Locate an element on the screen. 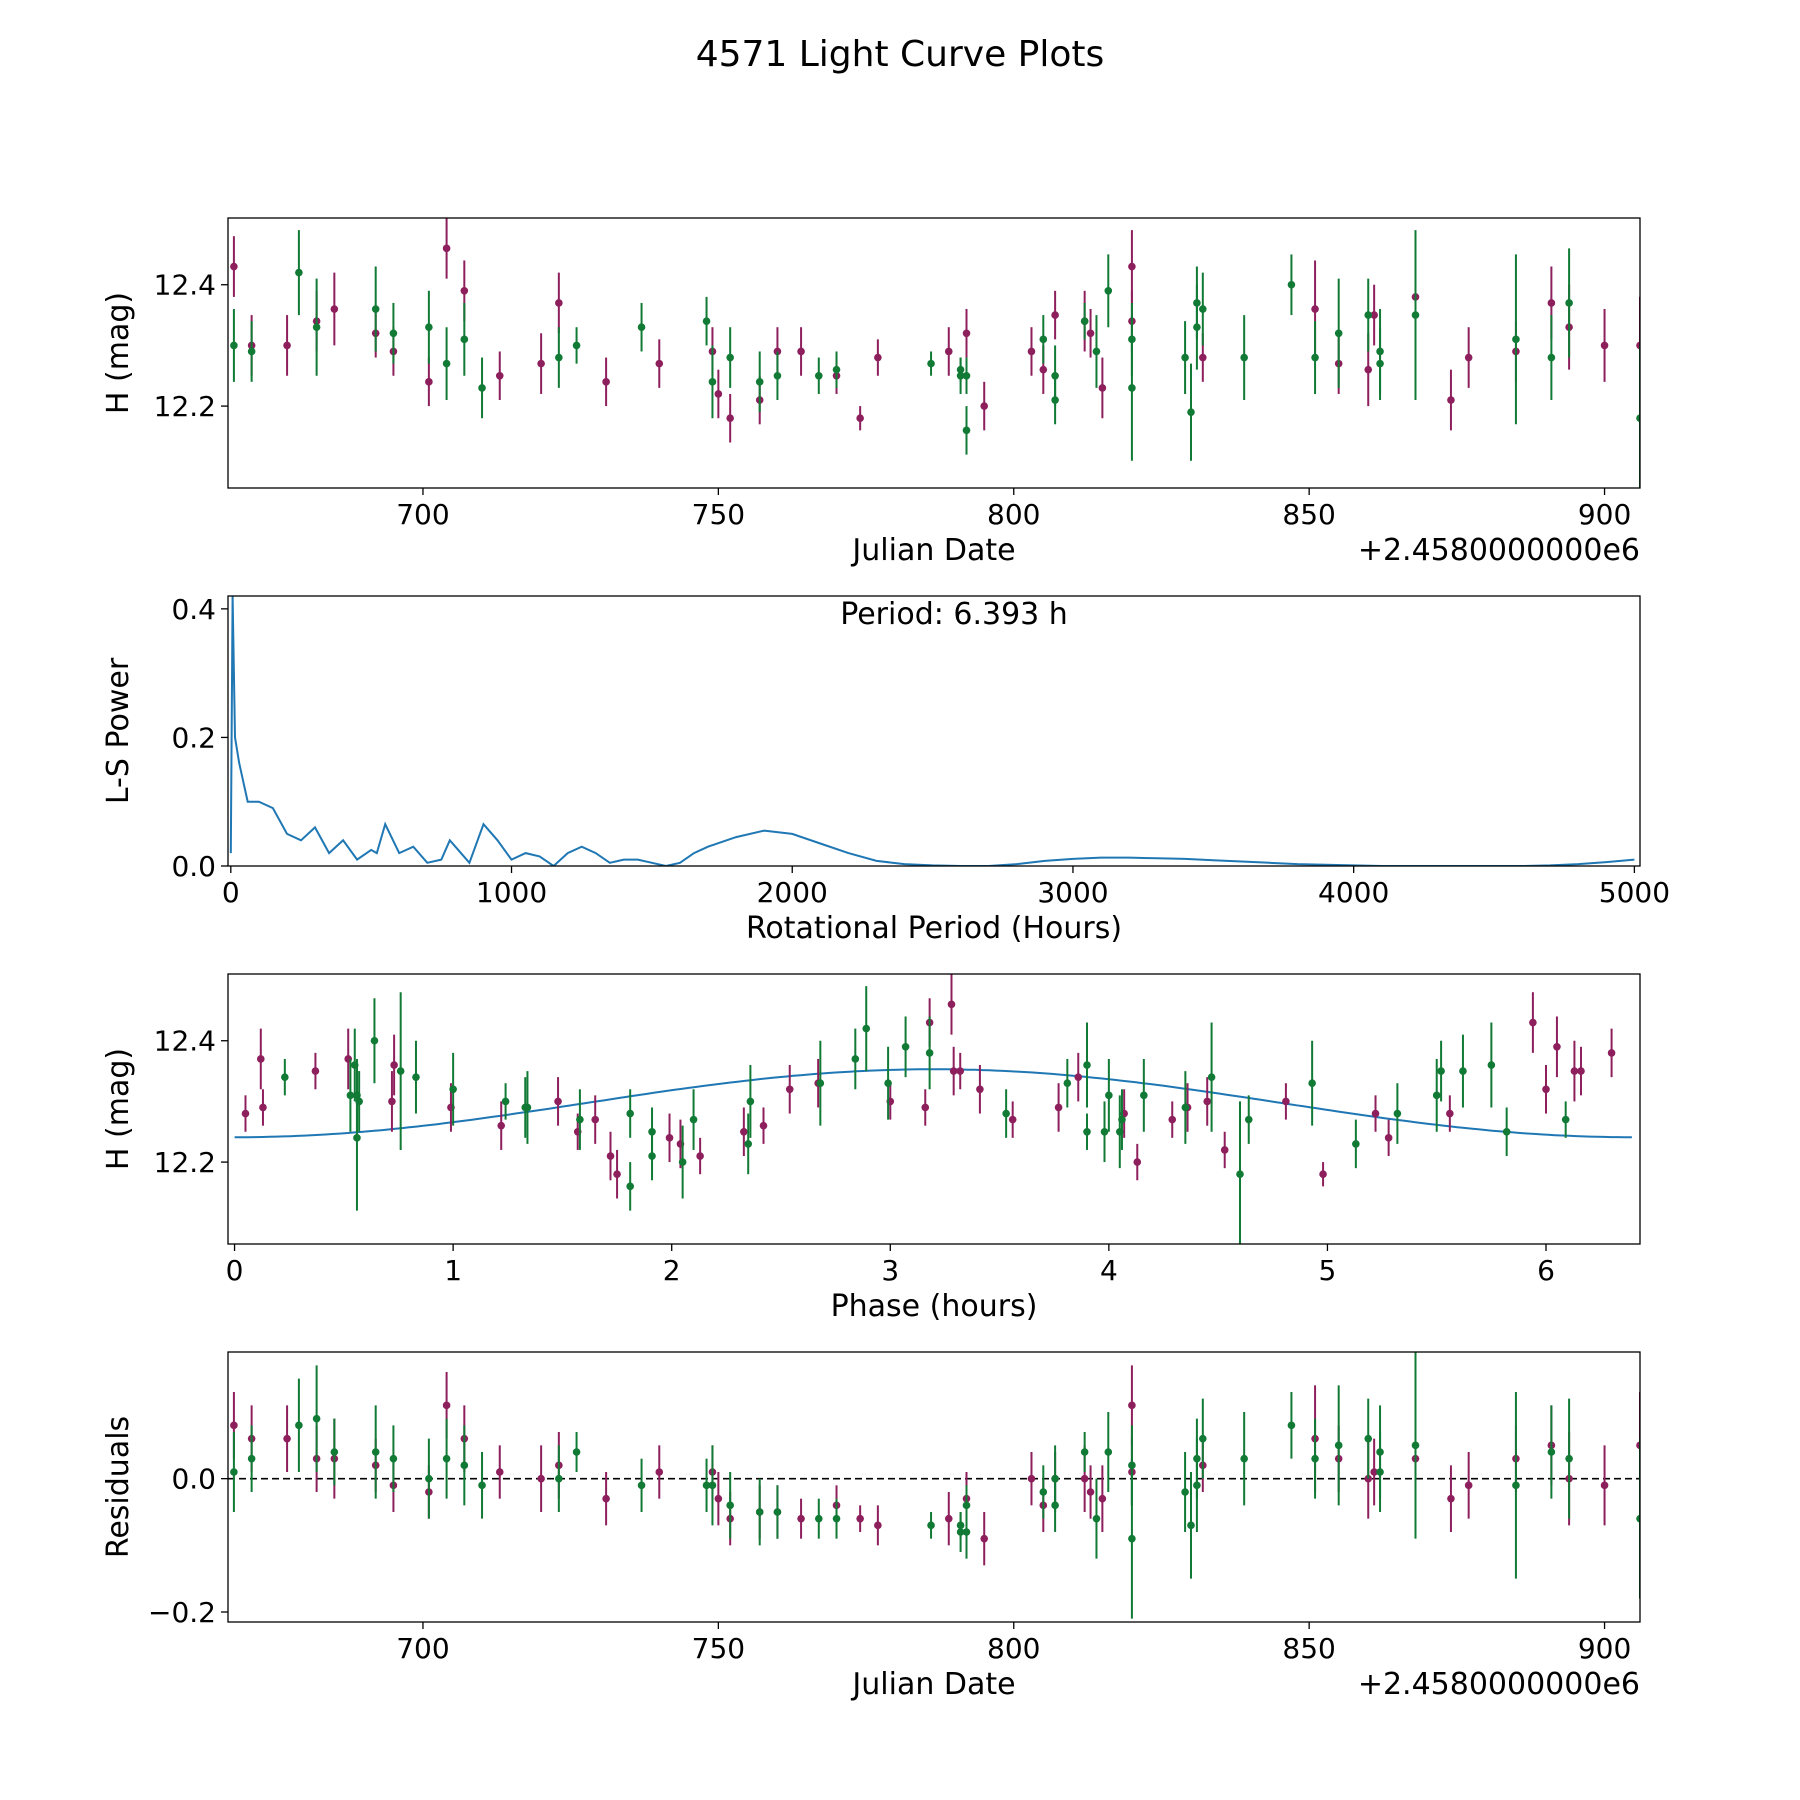 Image resolution: width=1800 pixels, height=1800 pixels. x-tick-label: 750 is located at coordinates (718, 514).